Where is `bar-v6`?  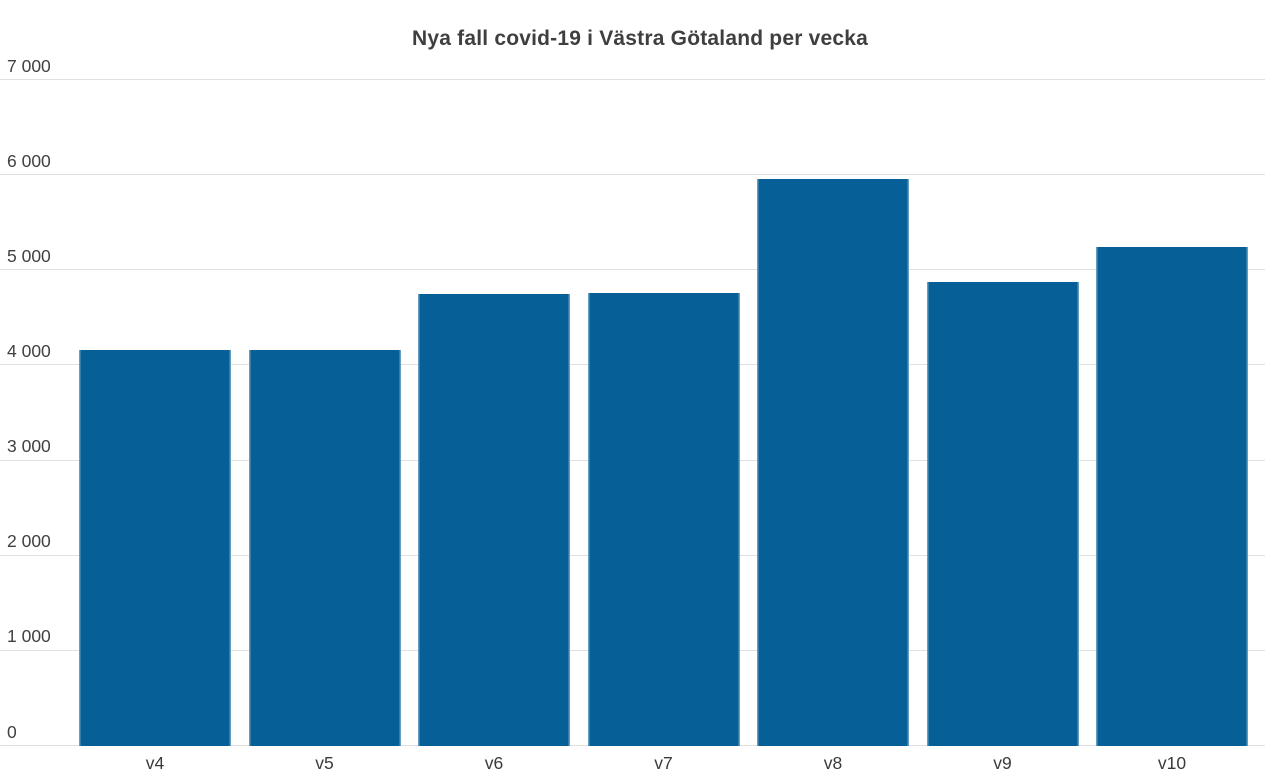
bar-v6 is located at coordinates (494, 520).